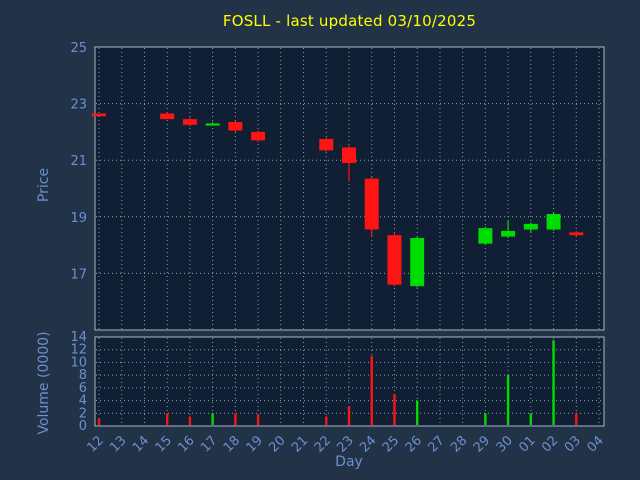  Describe the element at coordinates (300, 444) in the screenshot. I see `x-tick-label: 21` at that location.